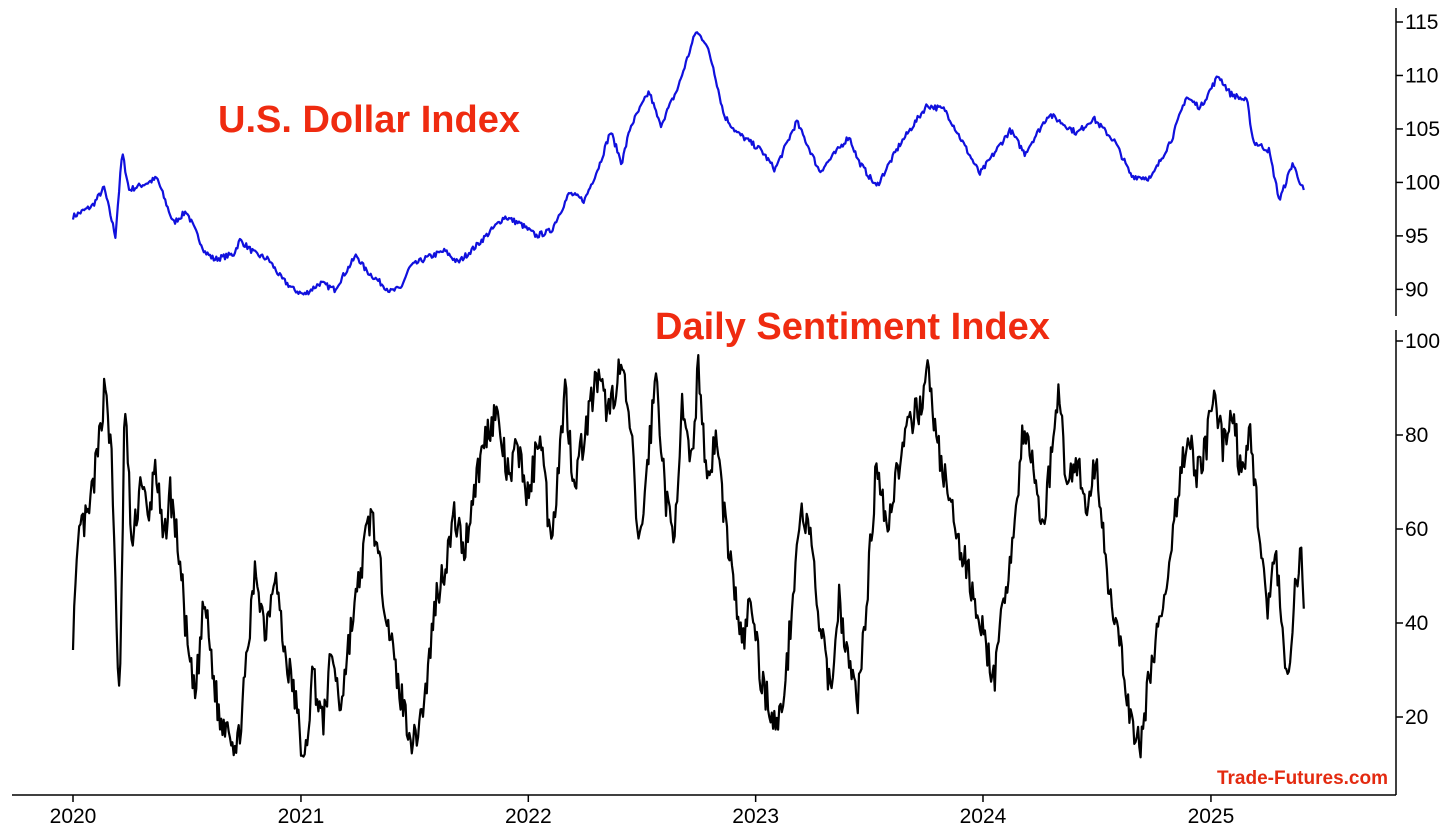 Image resolution: width=1456 pixels, height=832 pixels. I want to click on dsi-y-tick-label: 20, so click(1416, 717).